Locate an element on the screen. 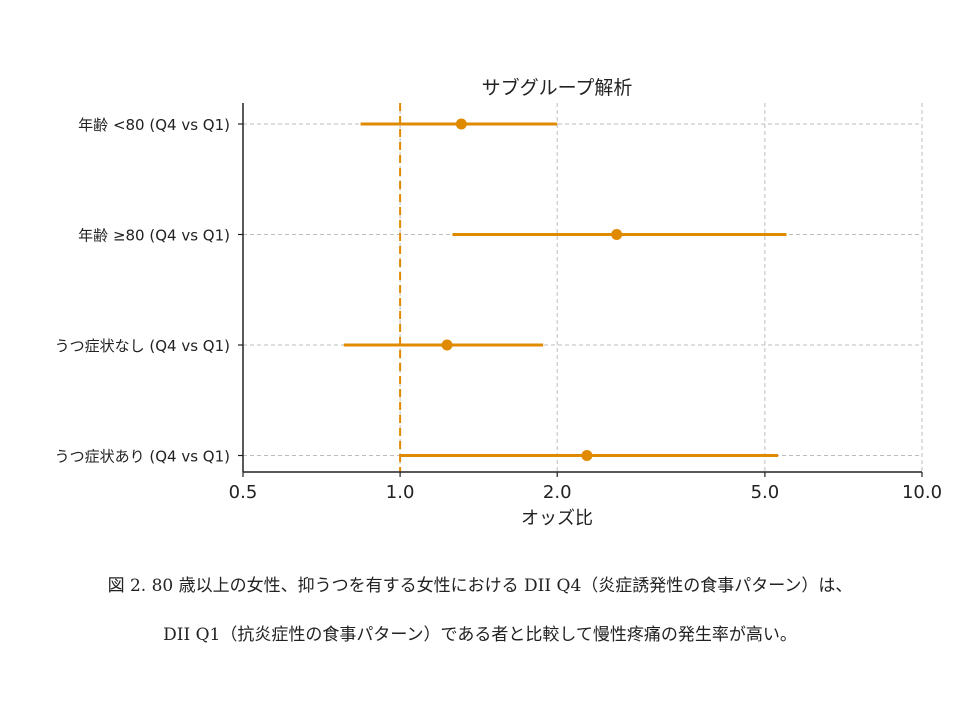  x-tick-label-2: 2.0 is located at coordinates (557, 492).